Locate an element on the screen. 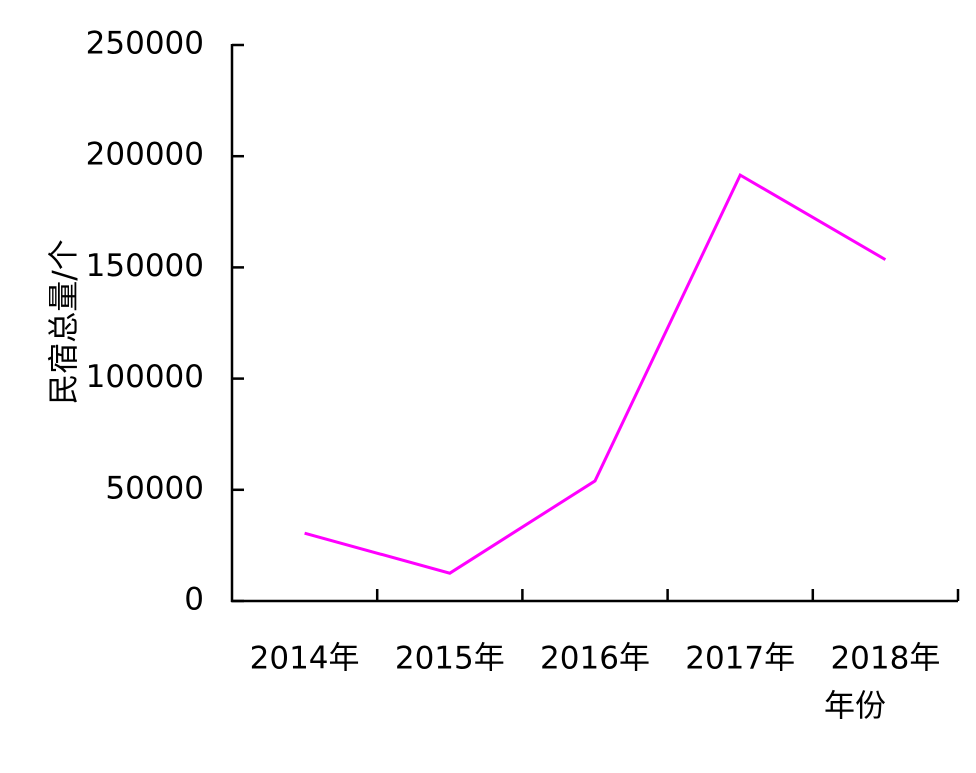 This screenshot has width=976, height=773. y-tick-label: 50000 is located at coordinates (154, 488).